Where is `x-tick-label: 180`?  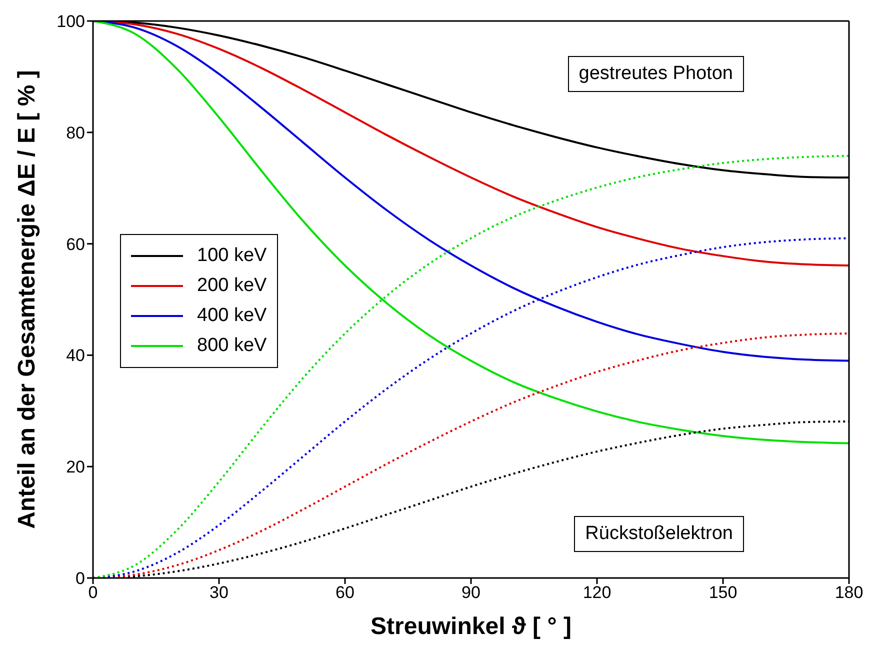 x-tick-label: 180 is located at coordinates (849, 592).